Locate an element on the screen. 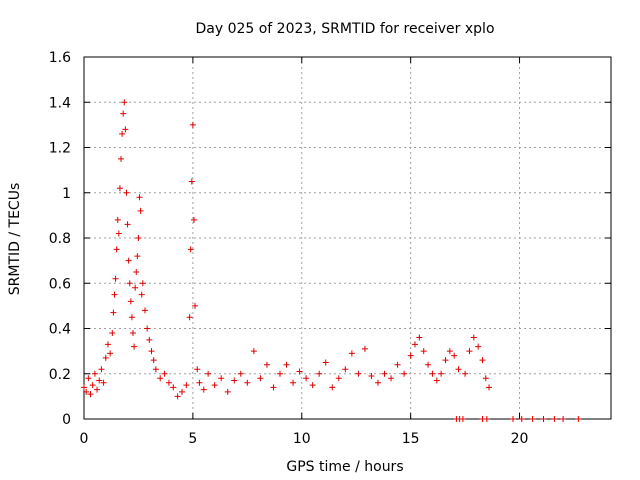 The width and height of the screenshot is (640, 480). y-tick-label: 0.8 is located at coordinates (60, 239).